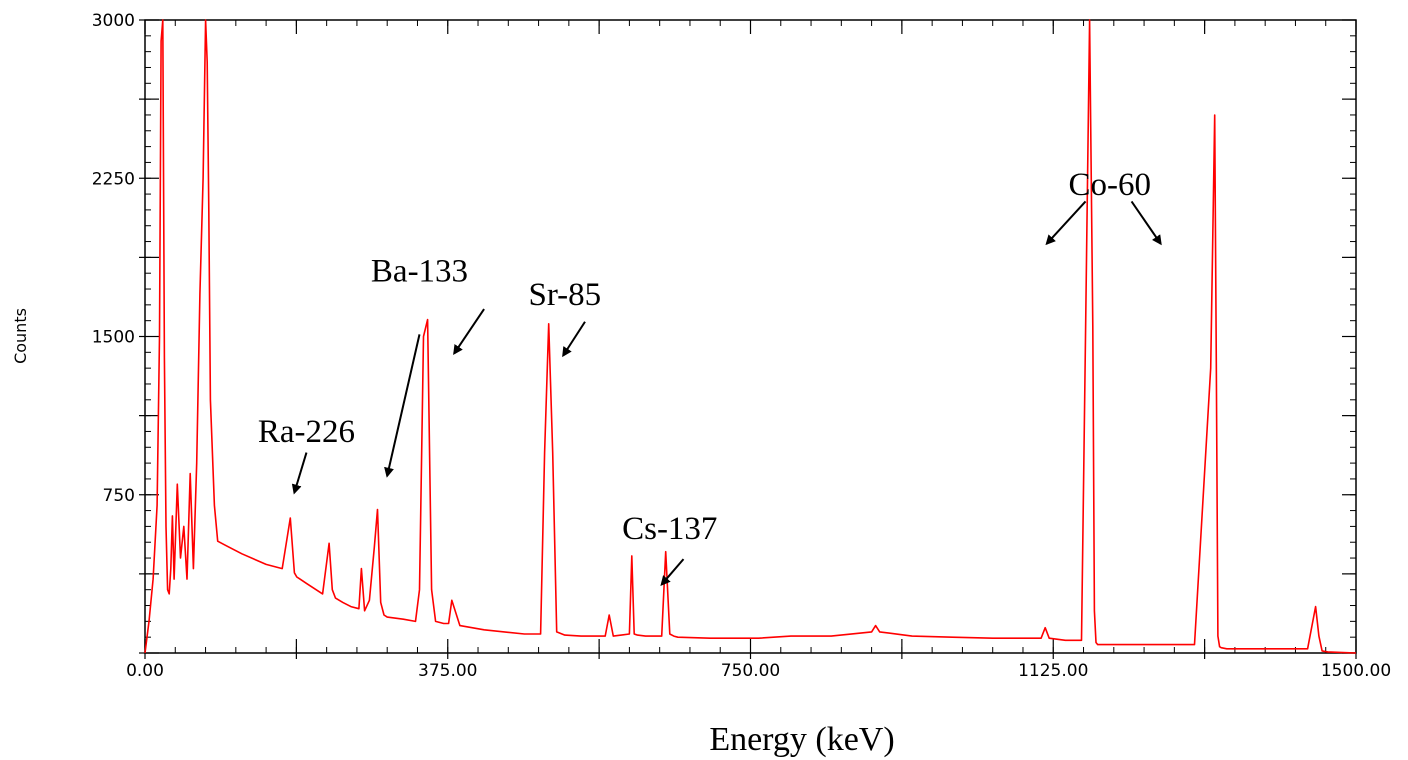 The height and width of the screenshot is (760, 1408). What do you see at coordinates (306, 432) in the screenshot?
I see `annotation-label: Ra-226` at bounding box center [306, 432].